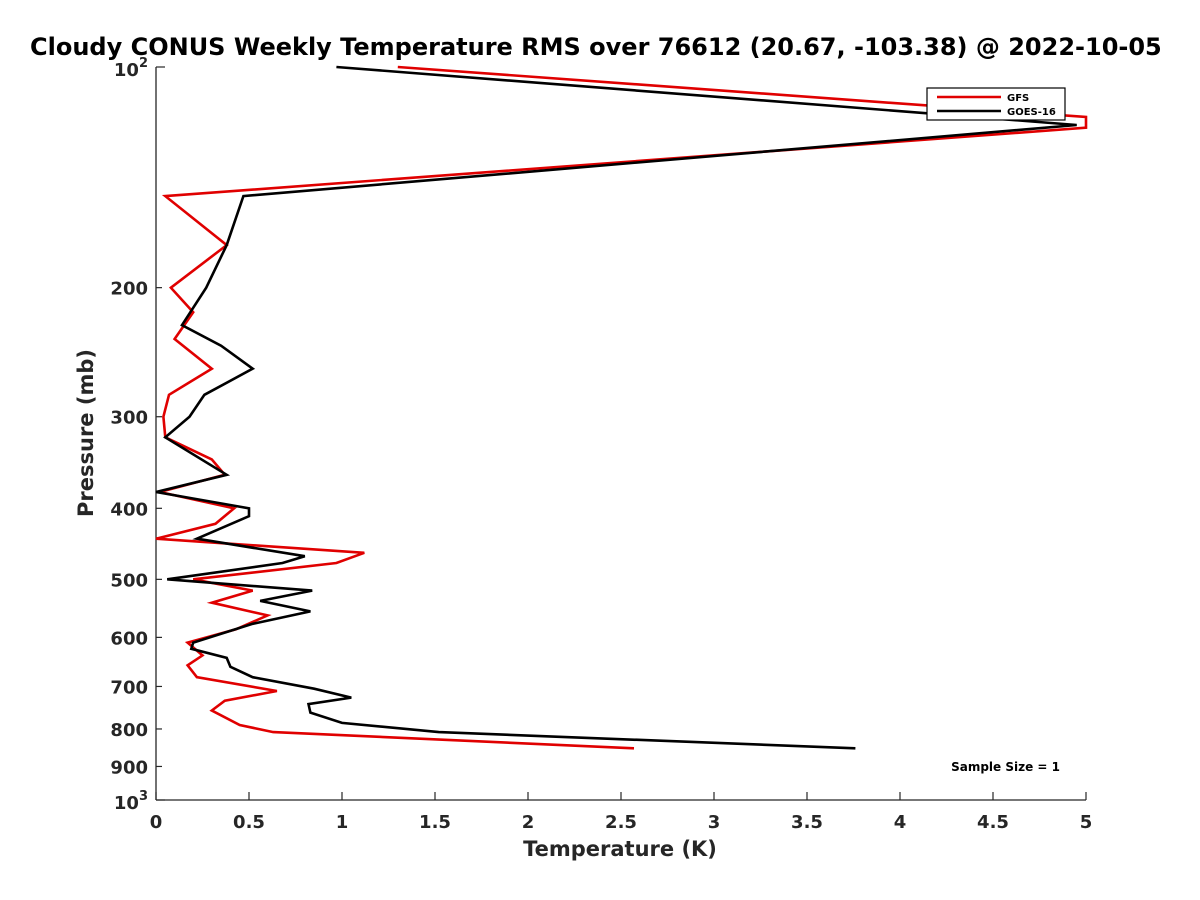 The image size is (1200, 900). I want to click on y-tick-label: 10³, so click(131, 801).